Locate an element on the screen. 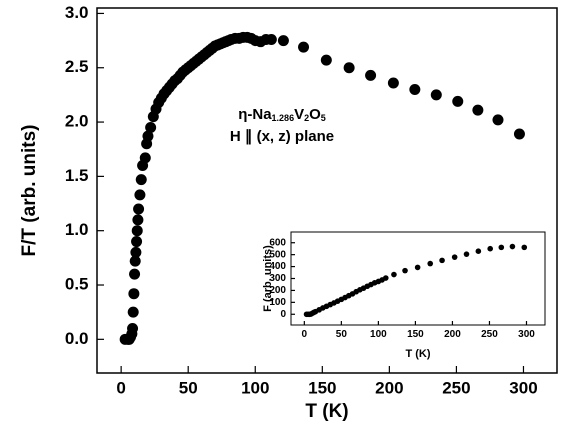 Image resolution: width=566 pixels, height=434 pixels. y-tick-label: 100 is located at coordinates (277, 302).